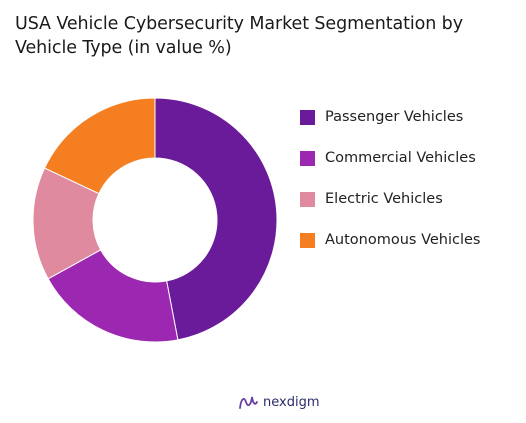 Image resolution: width=526 pixels, height=423 pixels. What do you see at coordinates (400, 158) in the screenshot?
I see `legend-label: Commercial Vehicles` at bounding box center [400, 158].